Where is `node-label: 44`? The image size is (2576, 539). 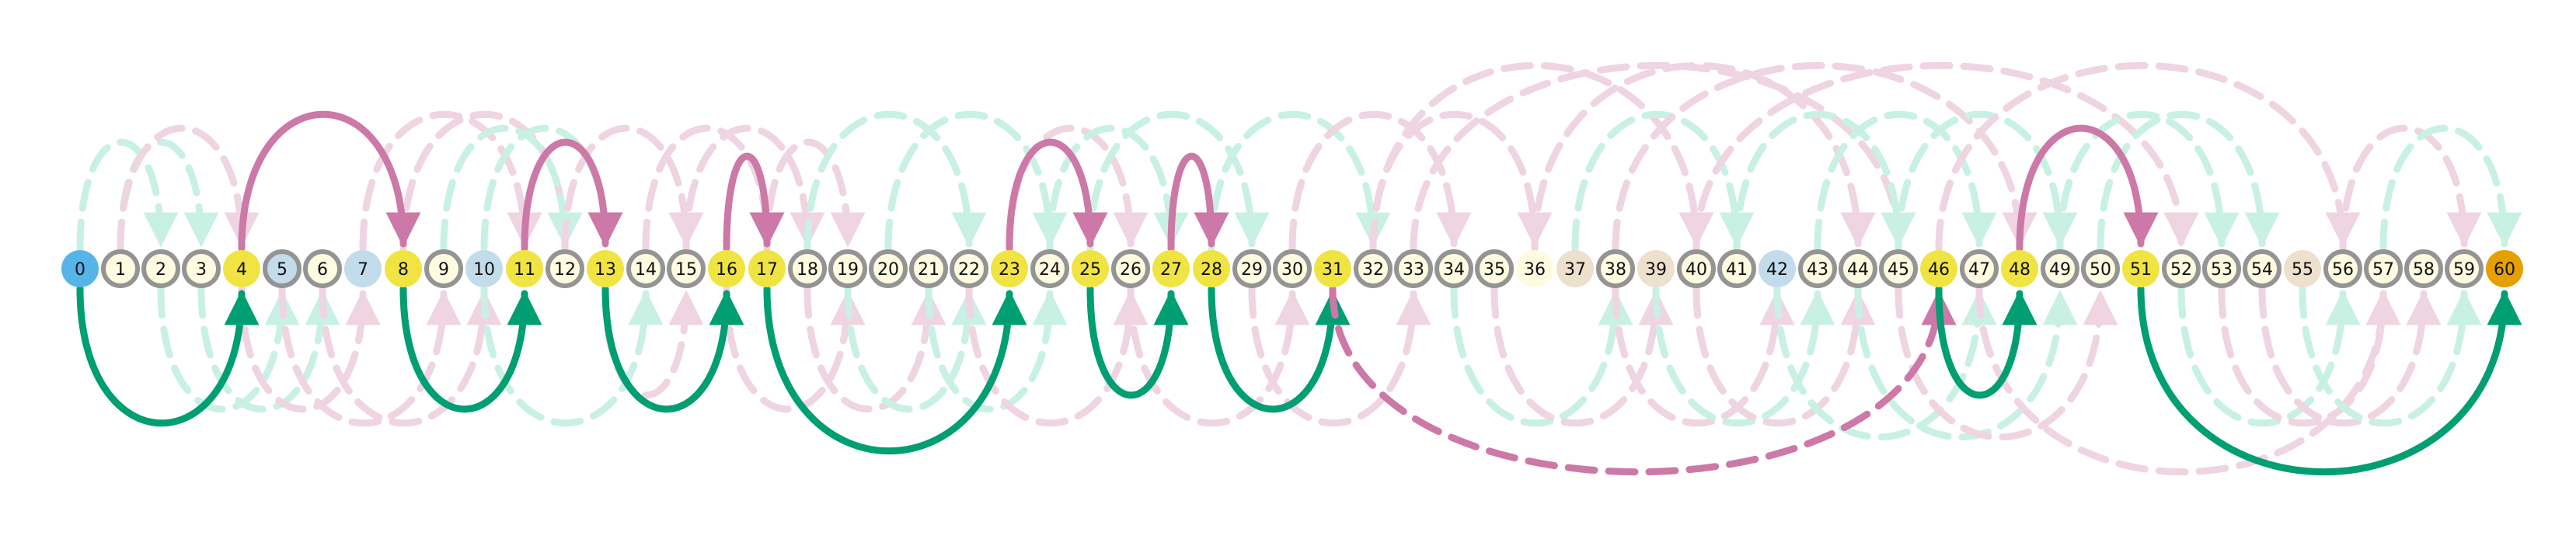 node-label: 44 is located at coordinates (1858, 270).